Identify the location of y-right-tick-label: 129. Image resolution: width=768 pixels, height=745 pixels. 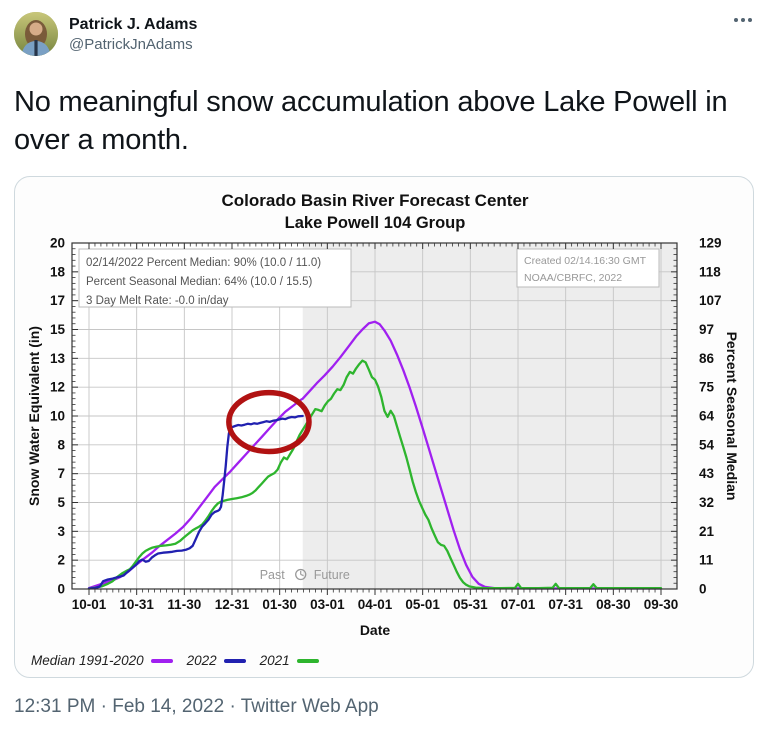
(710, 243).